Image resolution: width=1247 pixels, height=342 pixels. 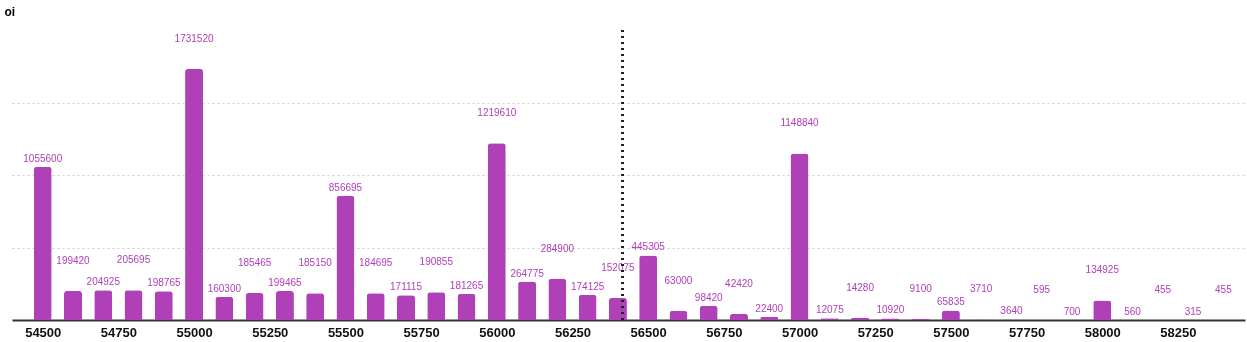 I want to click on x-tick-label: 57250, so click(x=875, y=332).